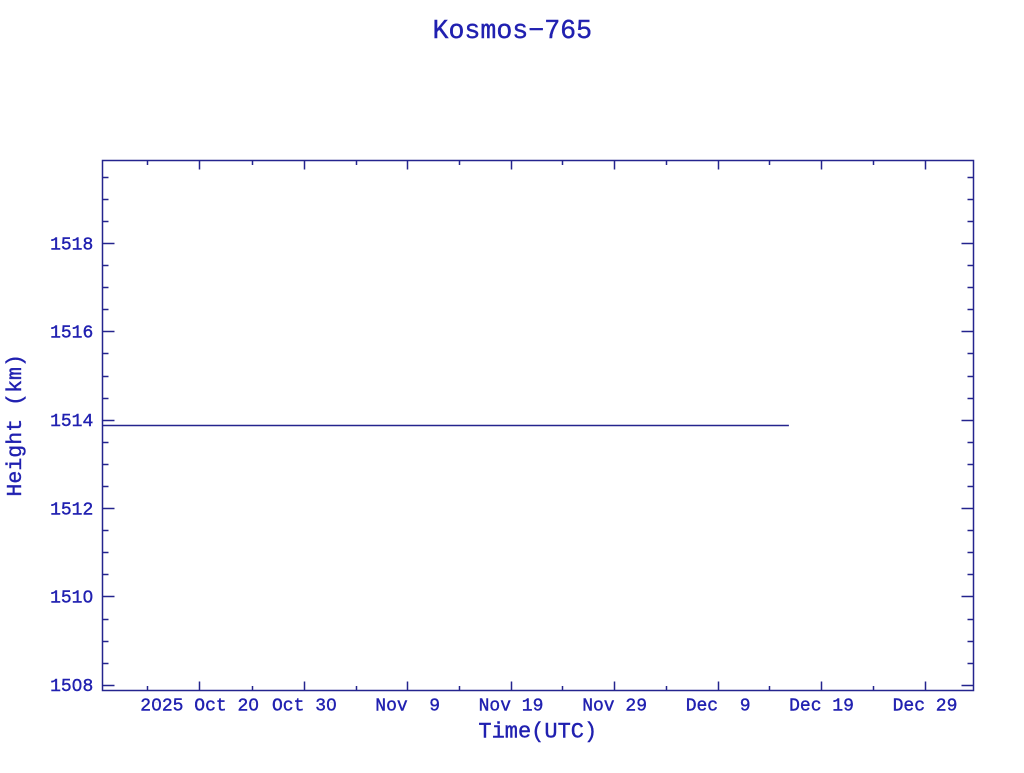 Image resolution: width=1024 pixels, height=773 pixels. I want to click on svg-text: 1510, so click(71, 599).